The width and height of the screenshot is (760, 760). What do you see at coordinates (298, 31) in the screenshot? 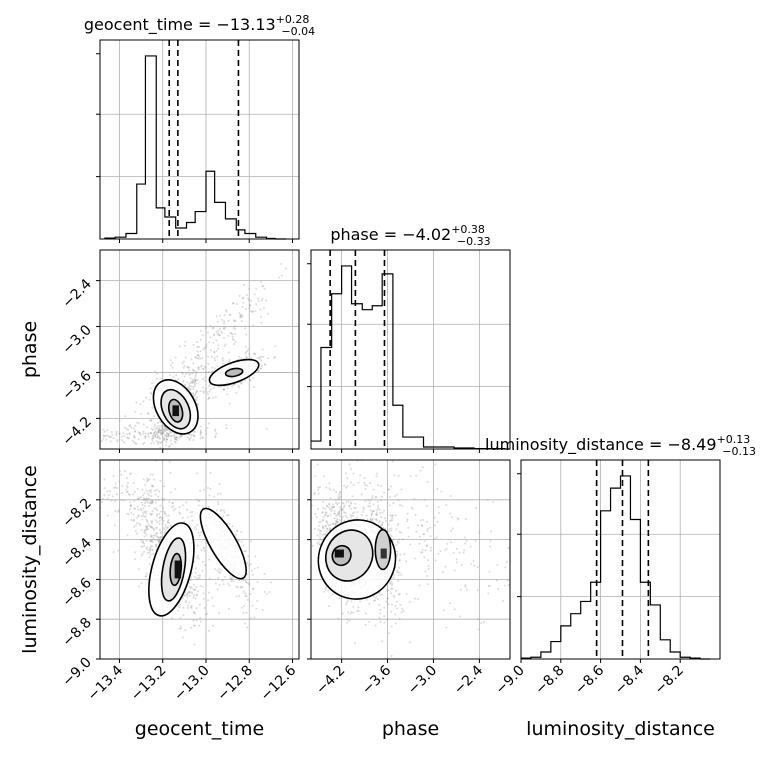
I see `title-lower: −0.04` at bounding box center [298, 31].